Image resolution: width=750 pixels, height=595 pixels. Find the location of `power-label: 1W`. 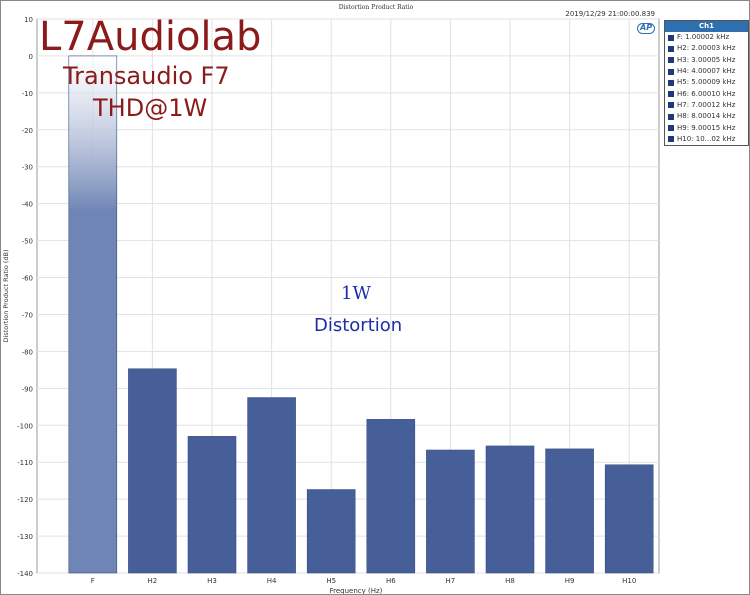

power-label: 1W is located at coordinates (356, 293).